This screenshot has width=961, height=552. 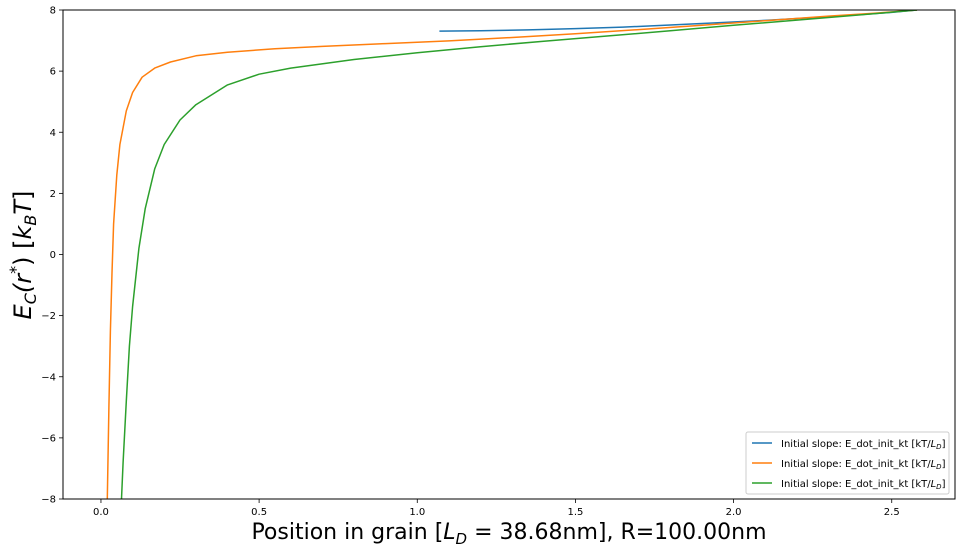 I want to click on x-tick-label: 1.0, so click(x=417, y=512).